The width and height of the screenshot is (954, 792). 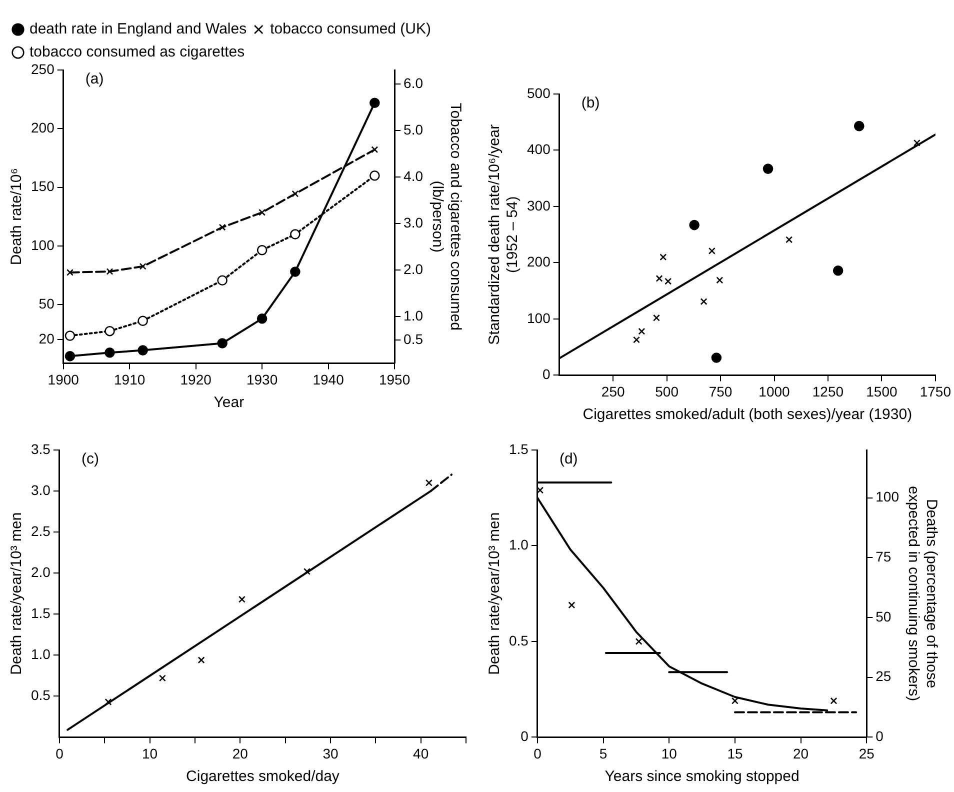 I want to click on x-tick-label: 30, so click(x=330, y=753).